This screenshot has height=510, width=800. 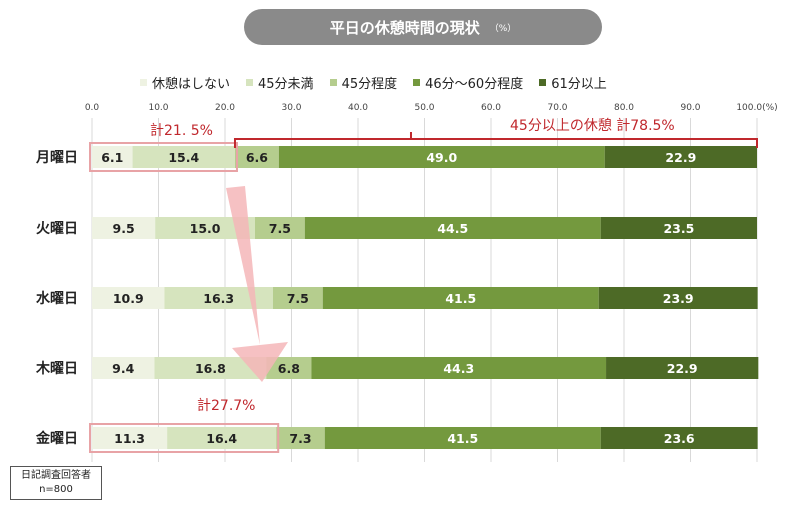 What do you see at coordinates (56, 475) in the screenshot?
I see `sample-note-source: 日記調査回答者` at bounding box center [56, 475].